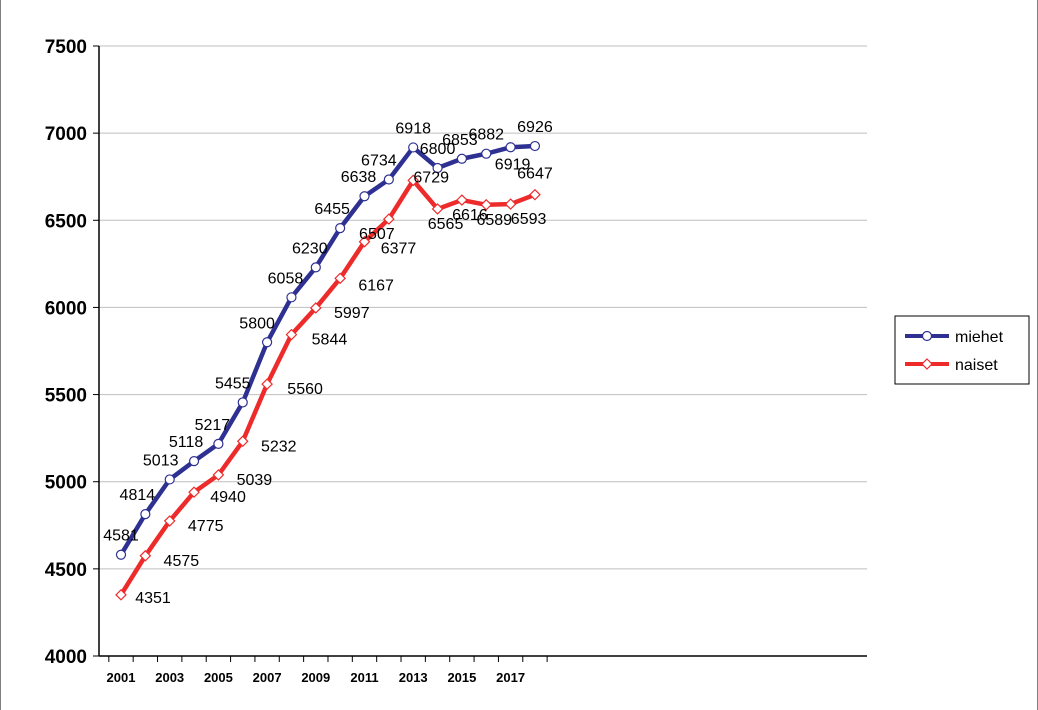 This screenshot has height=710, width=1038. Describe the element at coordinates (535, 127) in the screenshot. I see `data-label-miehet: 6926` at that location.